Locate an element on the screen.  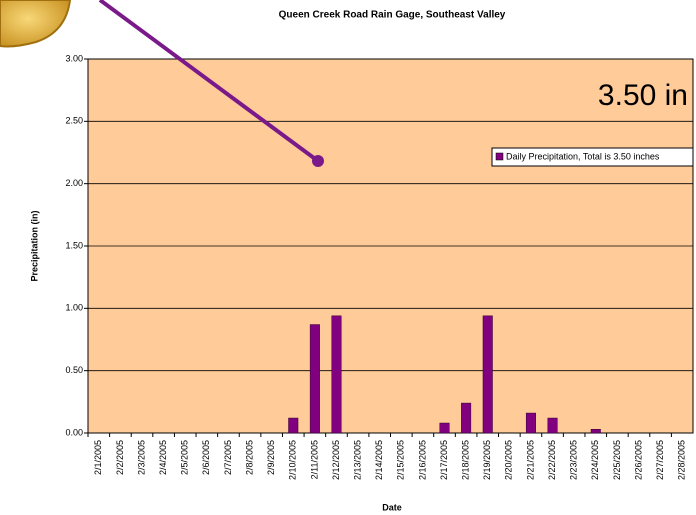
y-tick-label: 1.50 is located at coordinates (74, 245).